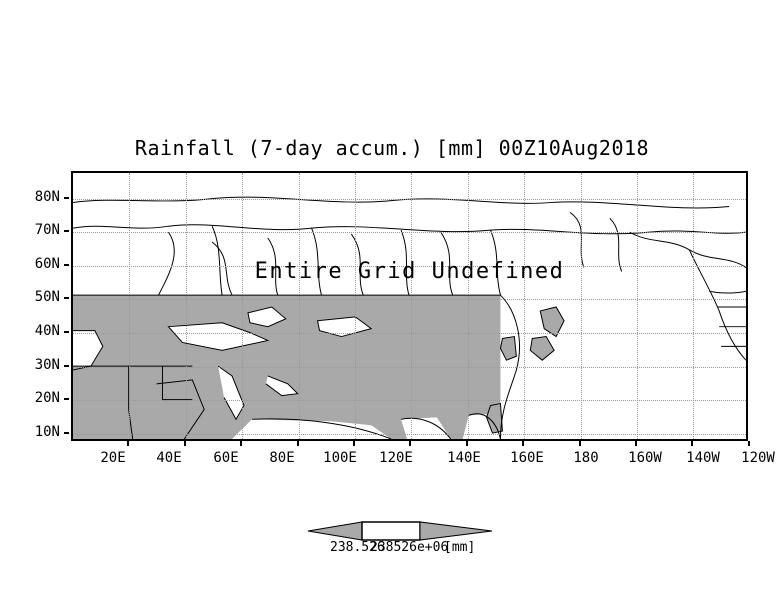 The width and height of the screenshot is (784, 612). Describe the element at coordinates (586, 458) in the screenshot. I see `xtick-label-180: 180` at that location.